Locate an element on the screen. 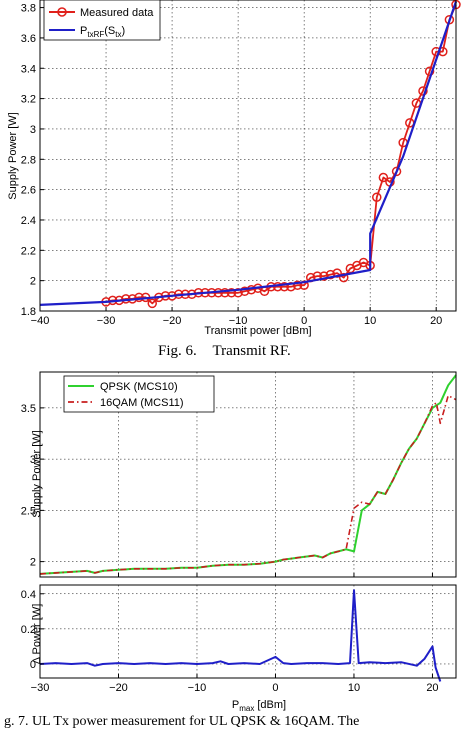  legend-16qam-label: 16QAM (MCS11) is located at coordinates (142, 403).